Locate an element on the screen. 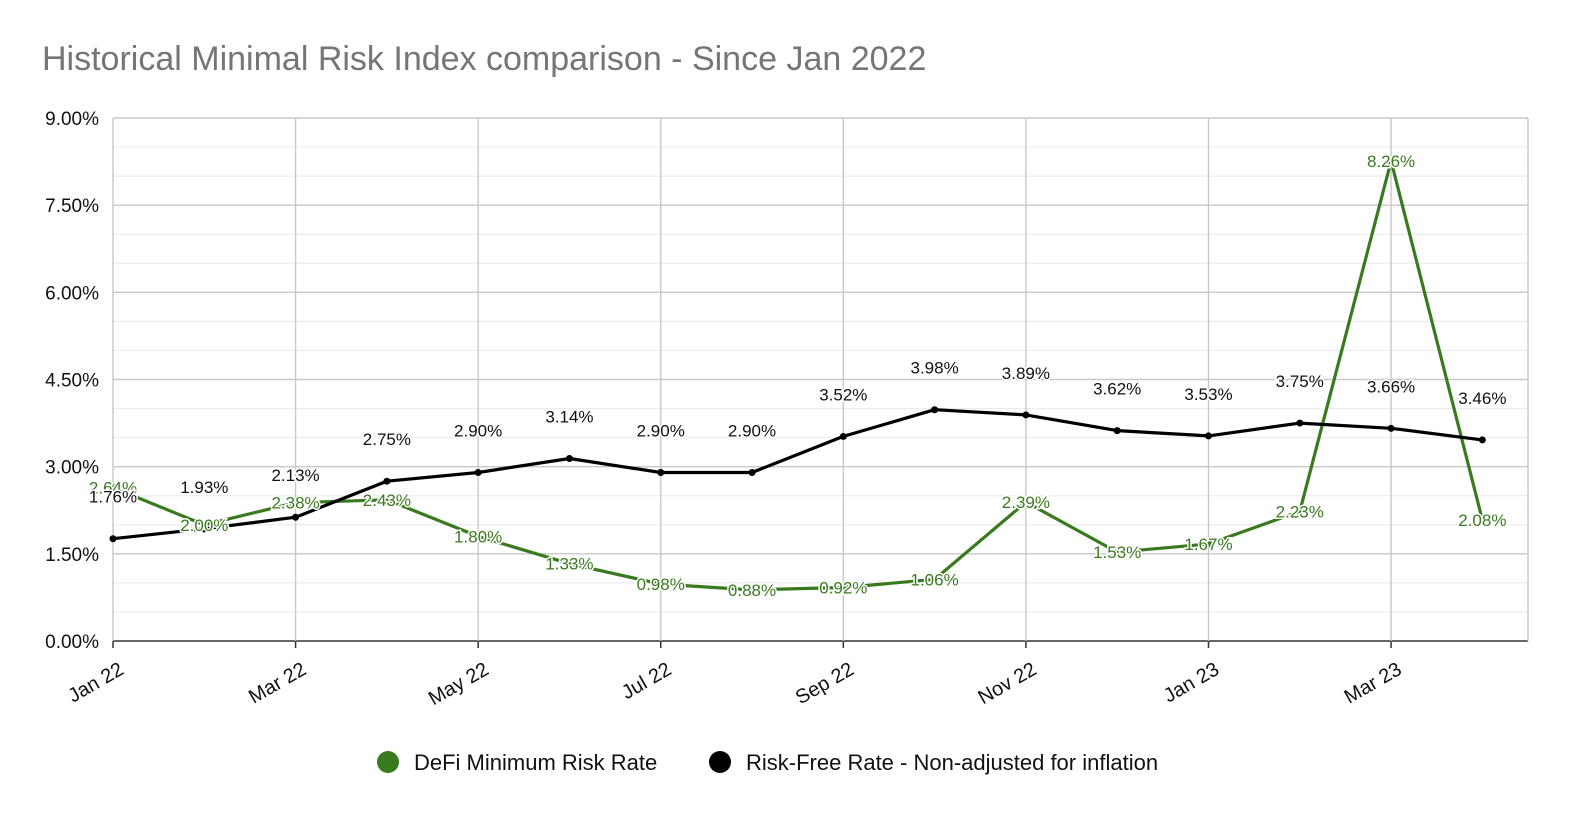  x-tick-label: Nov 22 is located at coordinates (1008, 683).